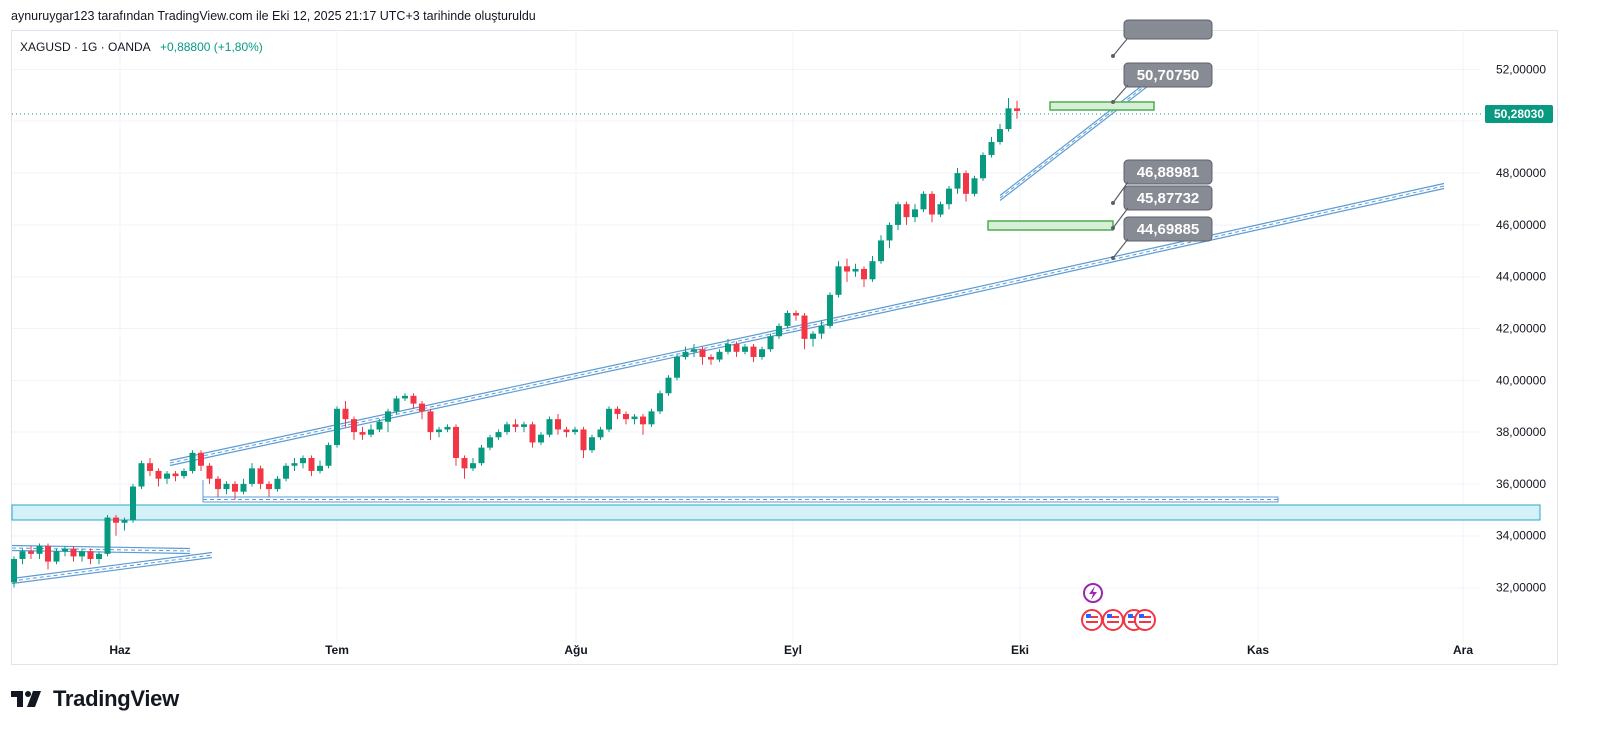 This screenshot has width=1600, height=745. Describe the element at coordinates (112, 570) in the screenshot. I see `triangle-lower-line-lower` at that location.